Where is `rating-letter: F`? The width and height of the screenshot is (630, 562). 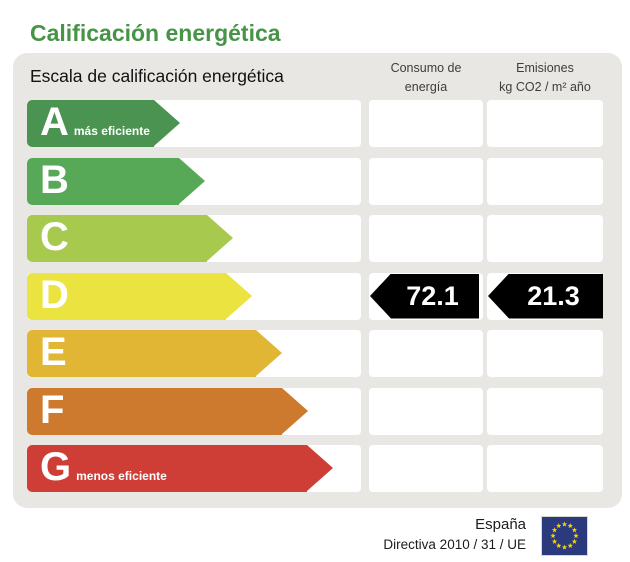 rating-letter: F is located at coordinates (52, 409).